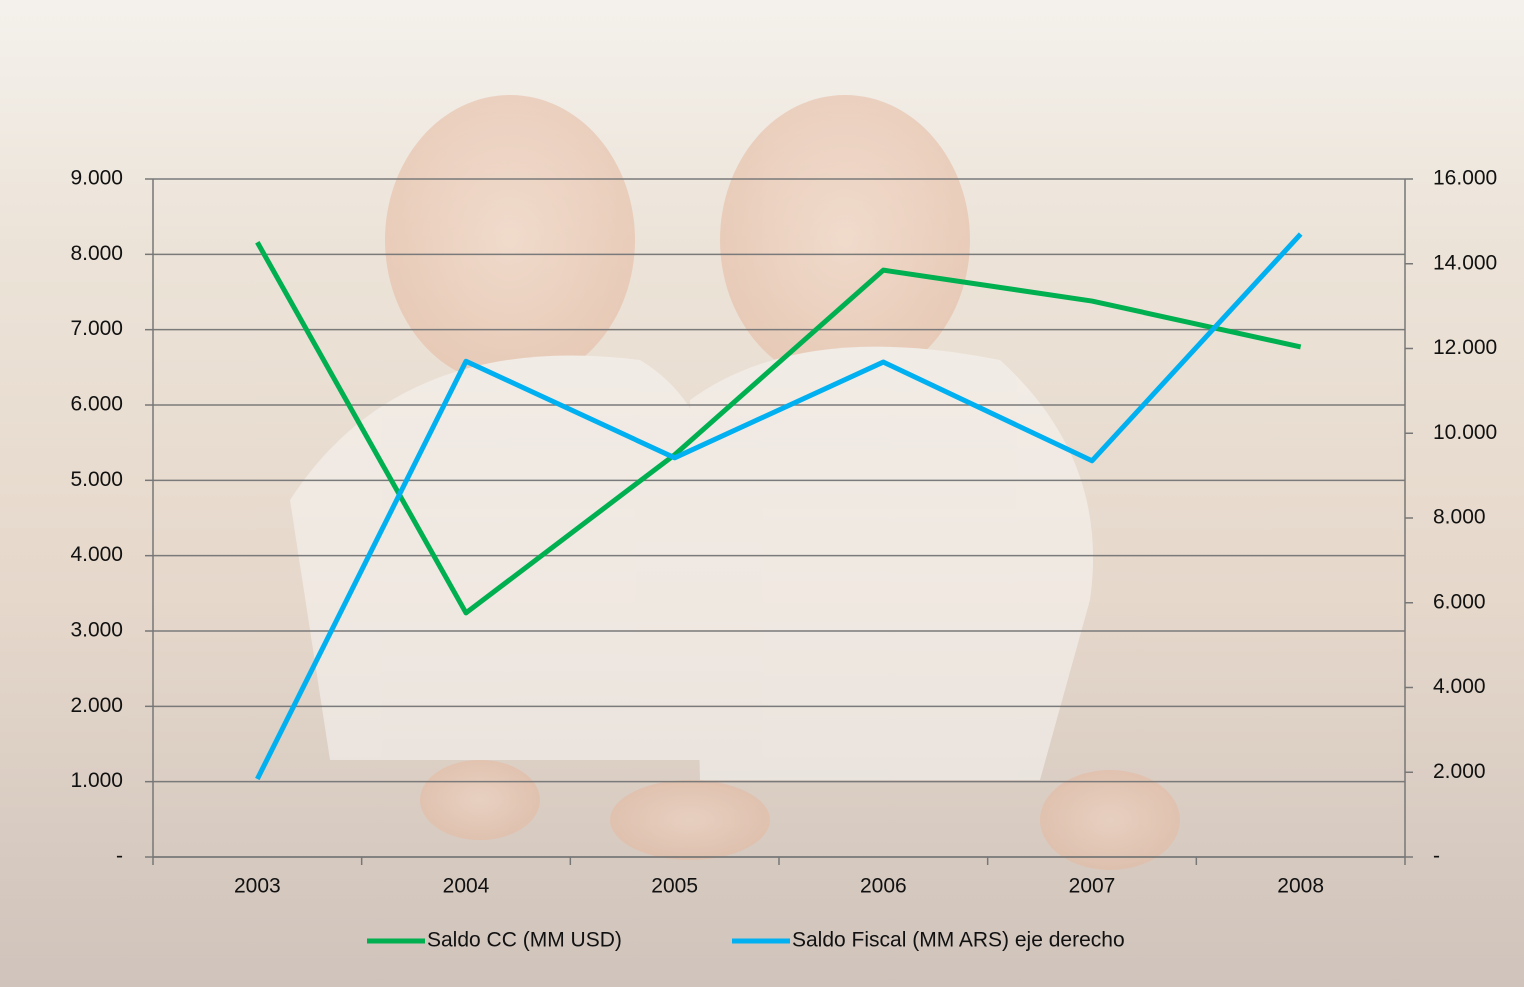 Image resolution: width=1524 pixels, height=987 pixels. What do you see at coordinates (96, 178) in the screenshot?
I see `y-tick-label: 9.000` at bounding box center [96, 178].